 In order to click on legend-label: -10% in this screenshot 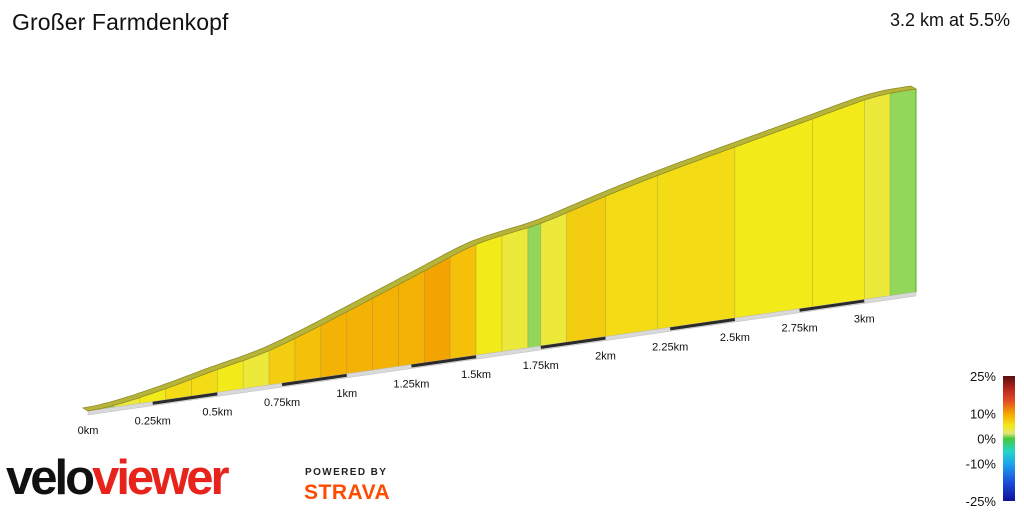, I will do `click(981, 464)`.